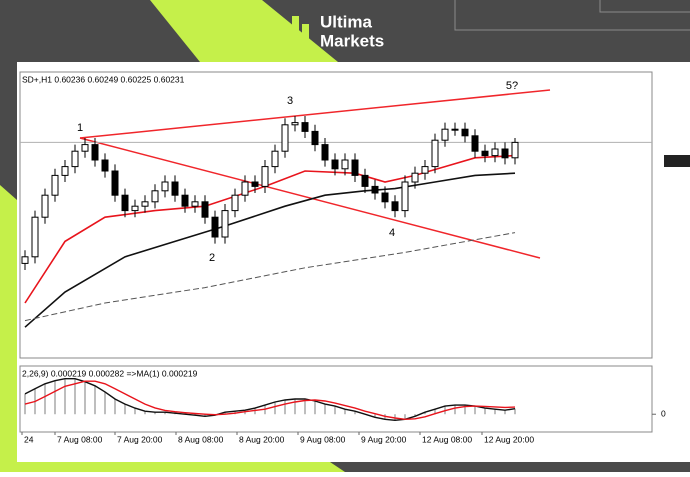 The image size is (690, 477). Describe the element at coordinates (323, 439) in the screenshot. I see `x-tick-label: 9 Aug 08:00` at that location.